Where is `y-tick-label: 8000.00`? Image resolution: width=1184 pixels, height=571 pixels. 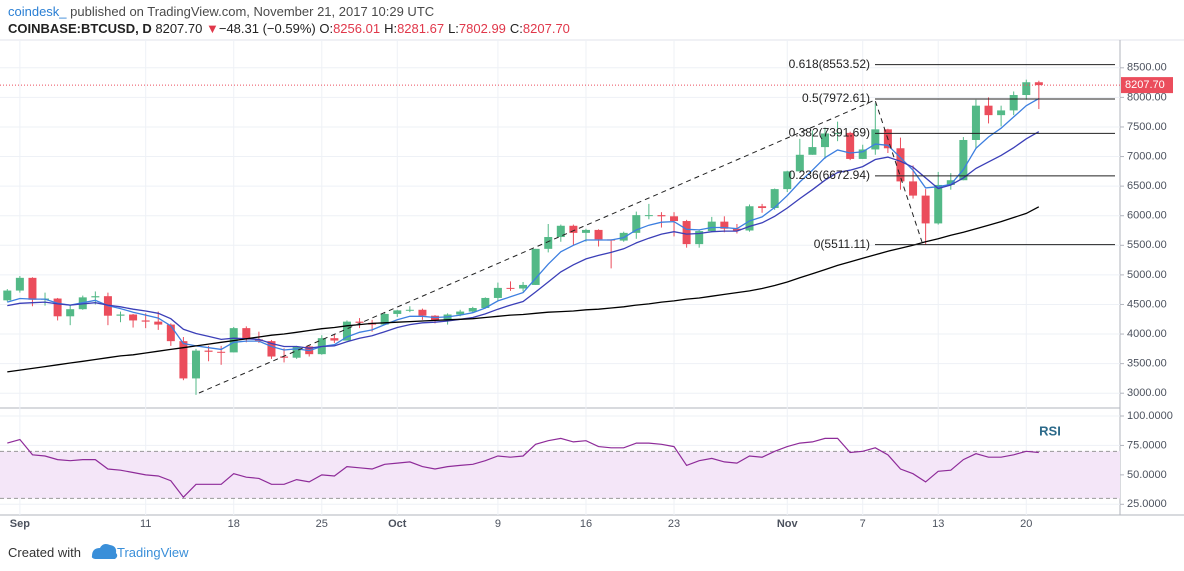
y-tick-label: 8000.00 is located at coordinates (1147, 97).